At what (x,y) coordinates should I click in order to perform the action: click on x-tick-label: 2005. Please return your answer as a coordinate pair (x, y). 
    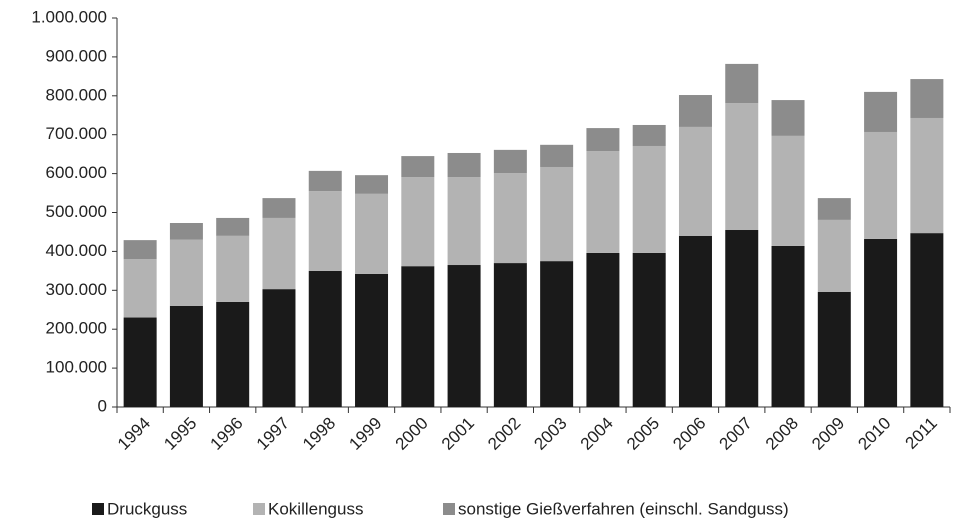
    Looking at the image, I should click on (643, 434).